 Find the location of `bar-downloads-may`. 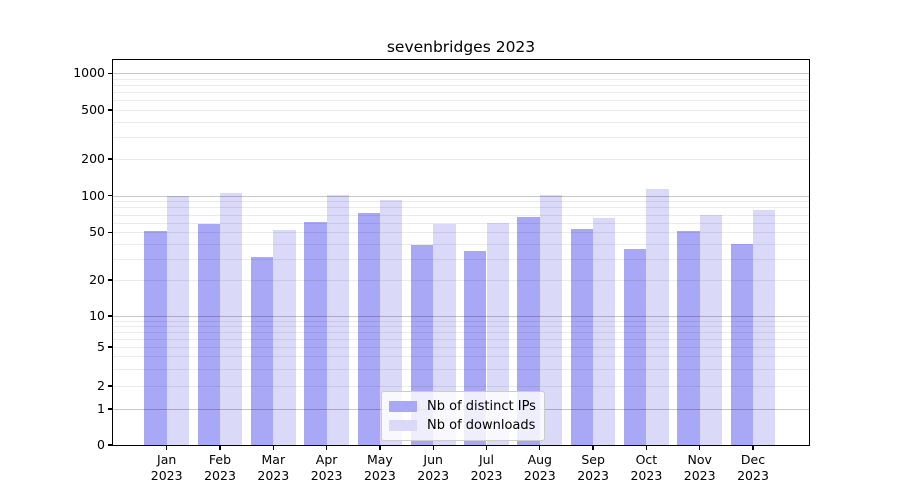

bar-downloads-may is located at coordinates (391, 322).